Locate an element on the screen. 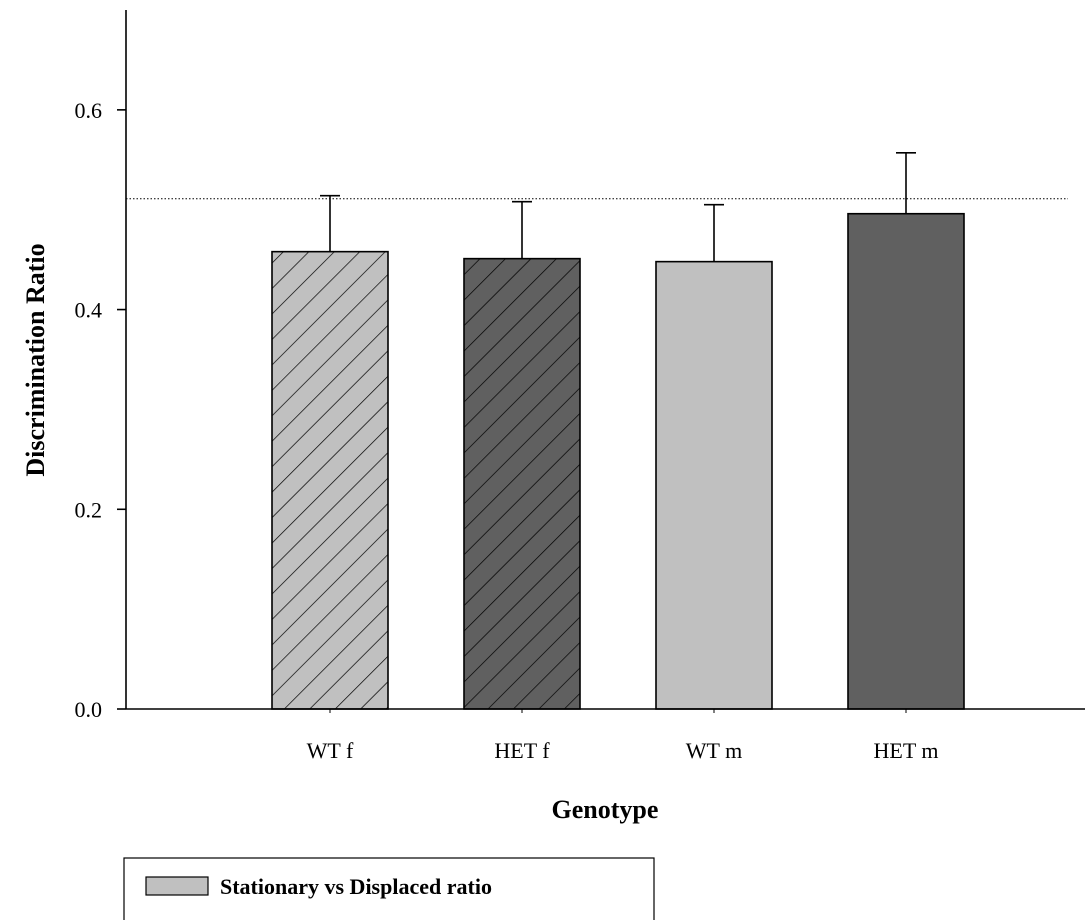  y-tick-label: 0.2 is located at coordinates (89, 509).